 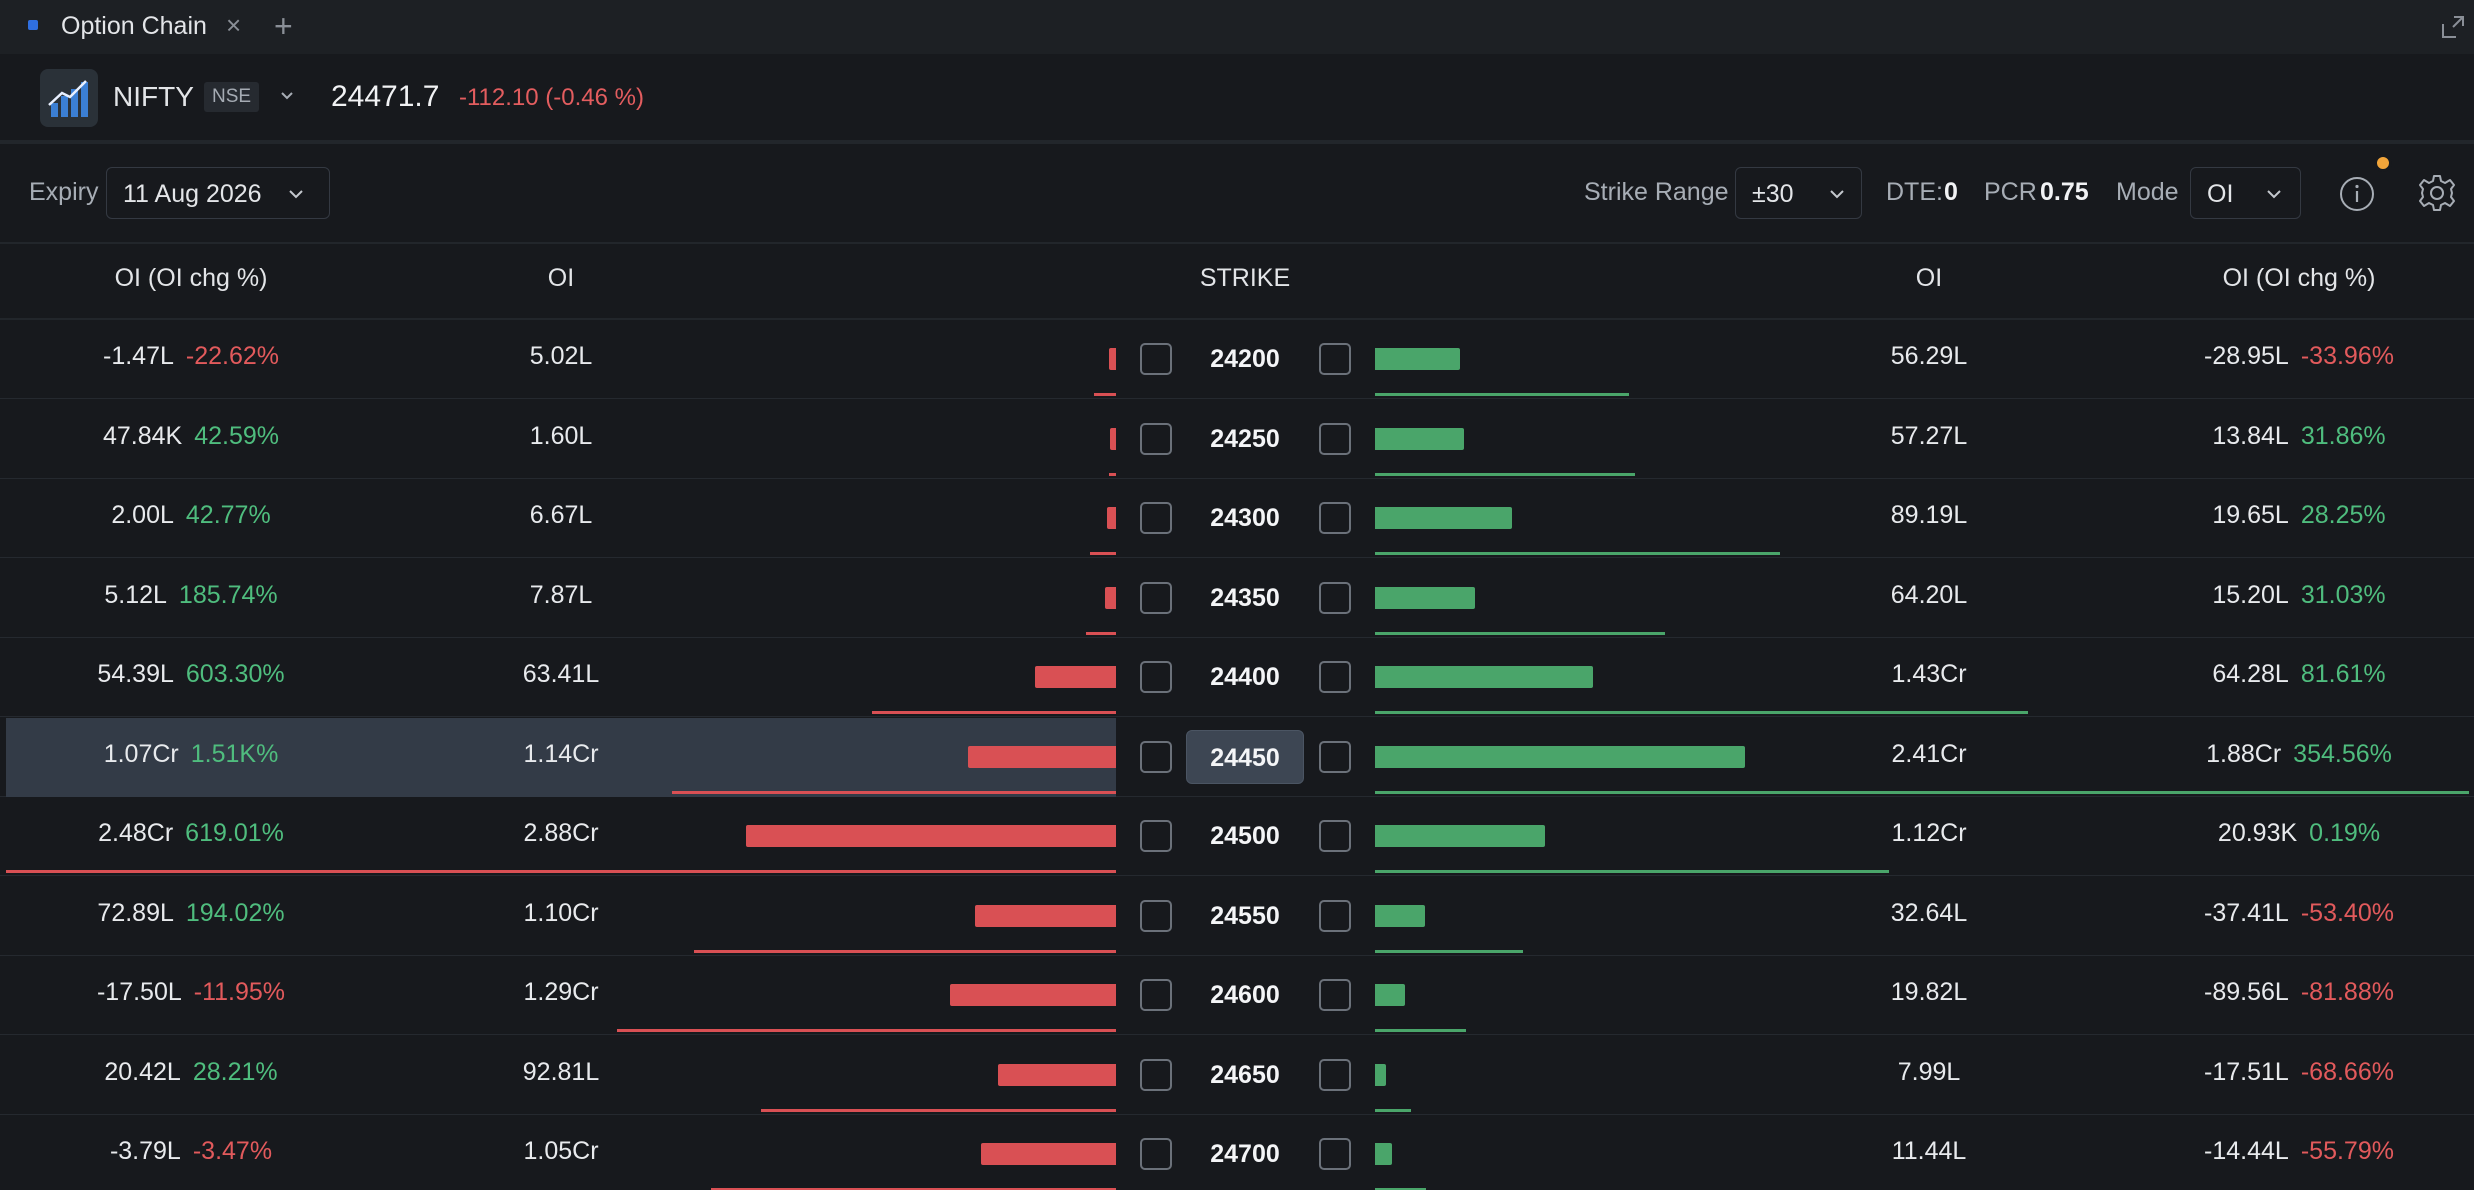 What do you see at coordinates (135, 594) in the screenshot?
I see `put-oi-change-value: 5.12L` at bounding box center [135, 594].